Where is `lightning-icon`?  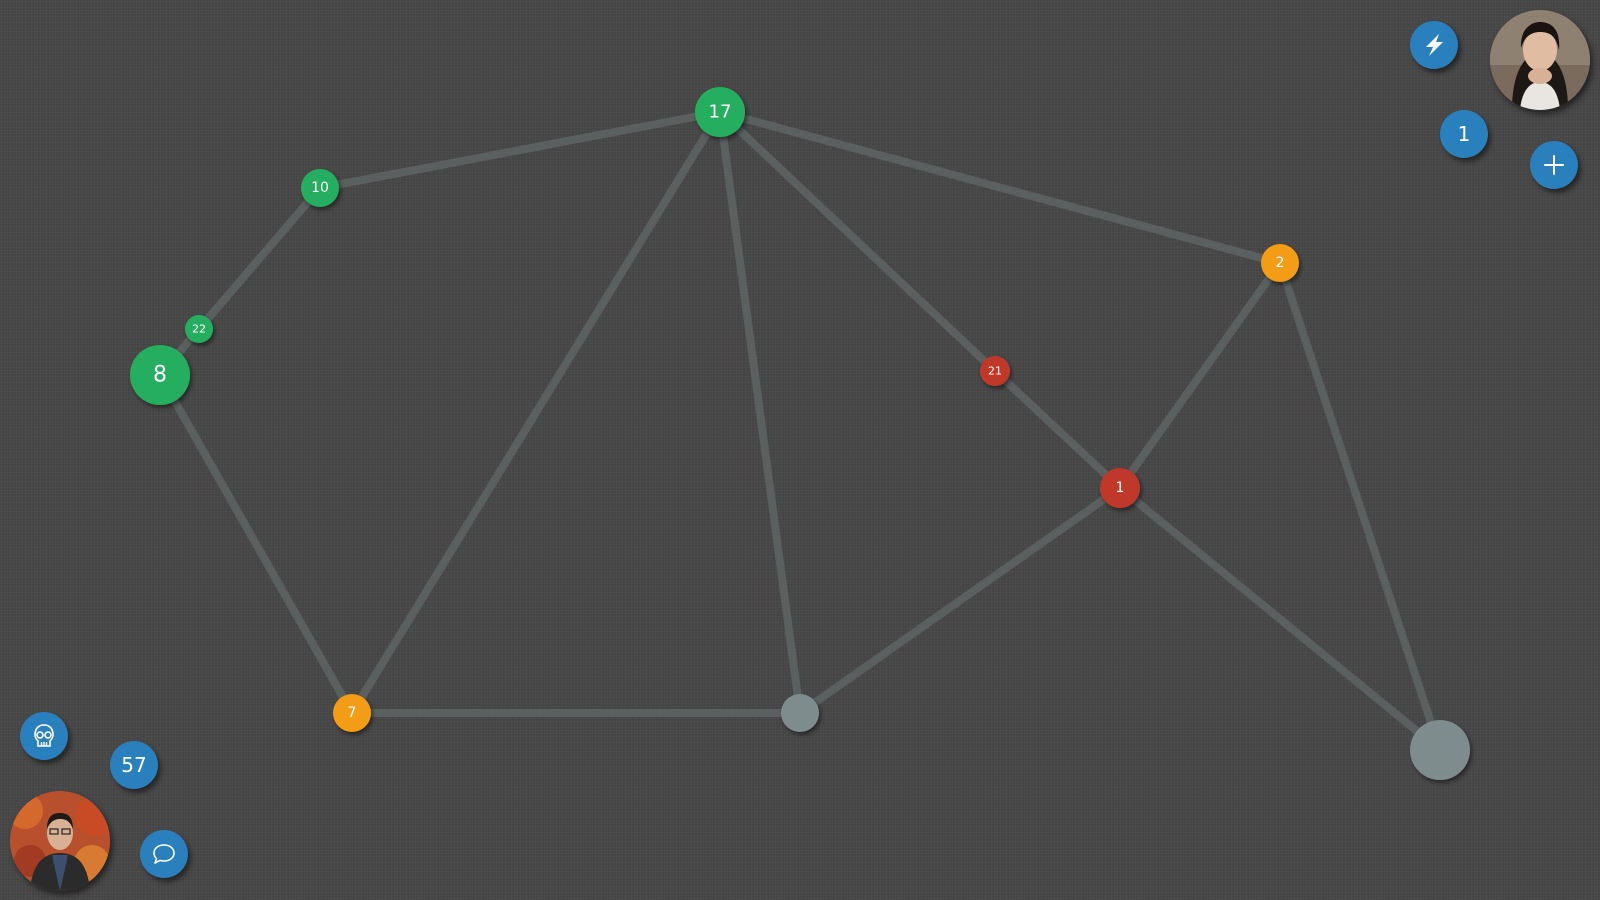
lightning-icon is located at coordinates (1434, 45).